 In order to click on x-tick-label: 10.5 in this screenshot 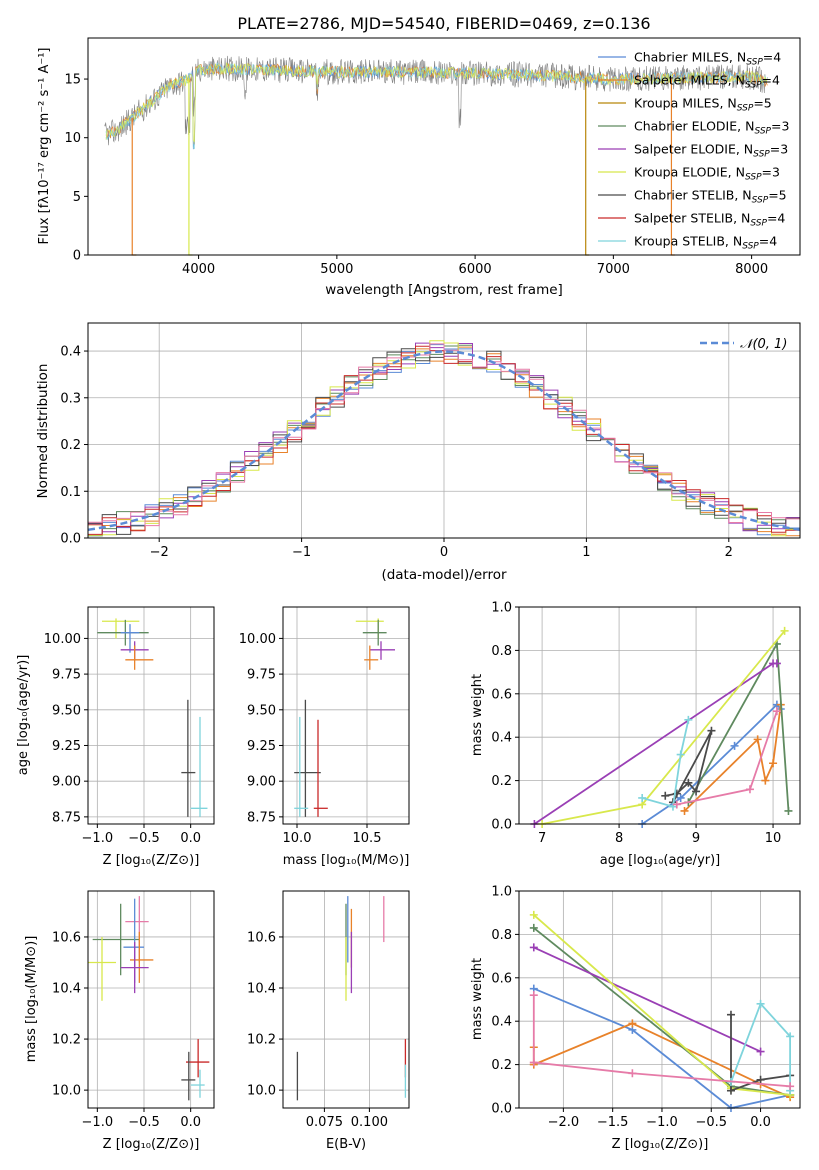, I will do `click(367, 838)`.